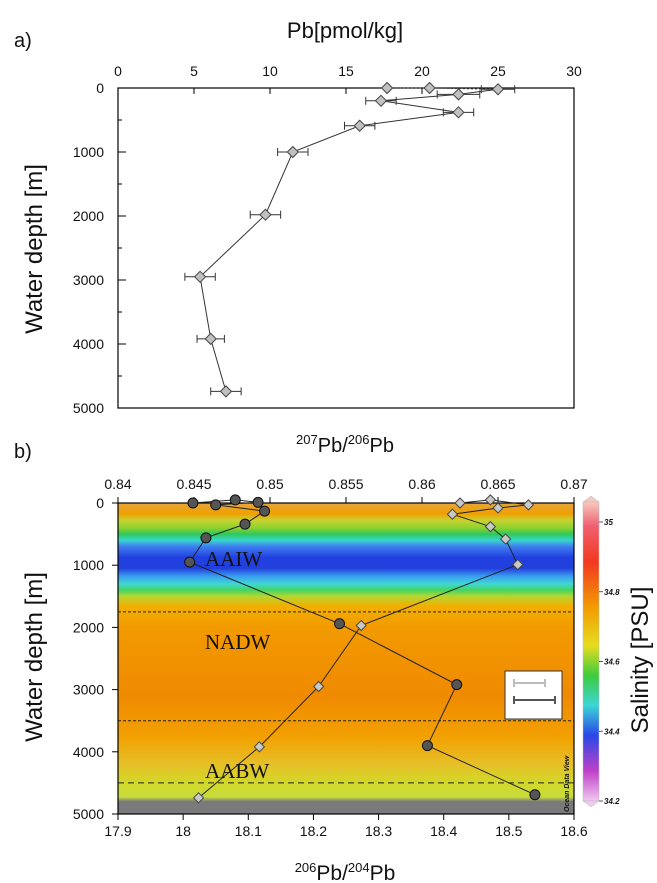  What do you see at coordinates (608, 522) in the screenshot?
I see `colorbar-tick-label: 35` at bounding box center [608, 522].